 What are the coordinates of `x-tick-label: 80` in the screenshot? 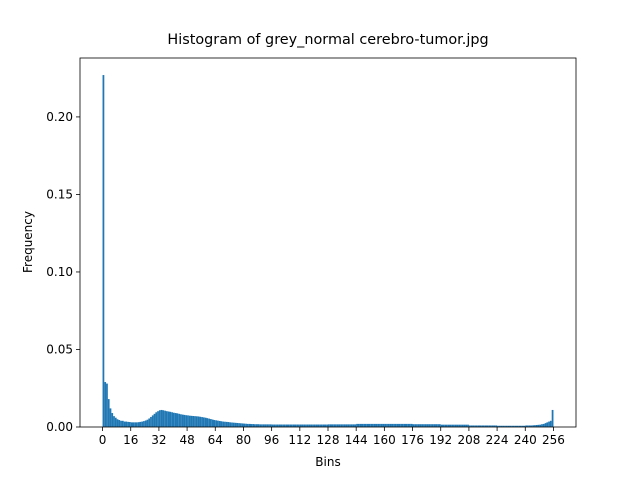 It's located at (243, 440).